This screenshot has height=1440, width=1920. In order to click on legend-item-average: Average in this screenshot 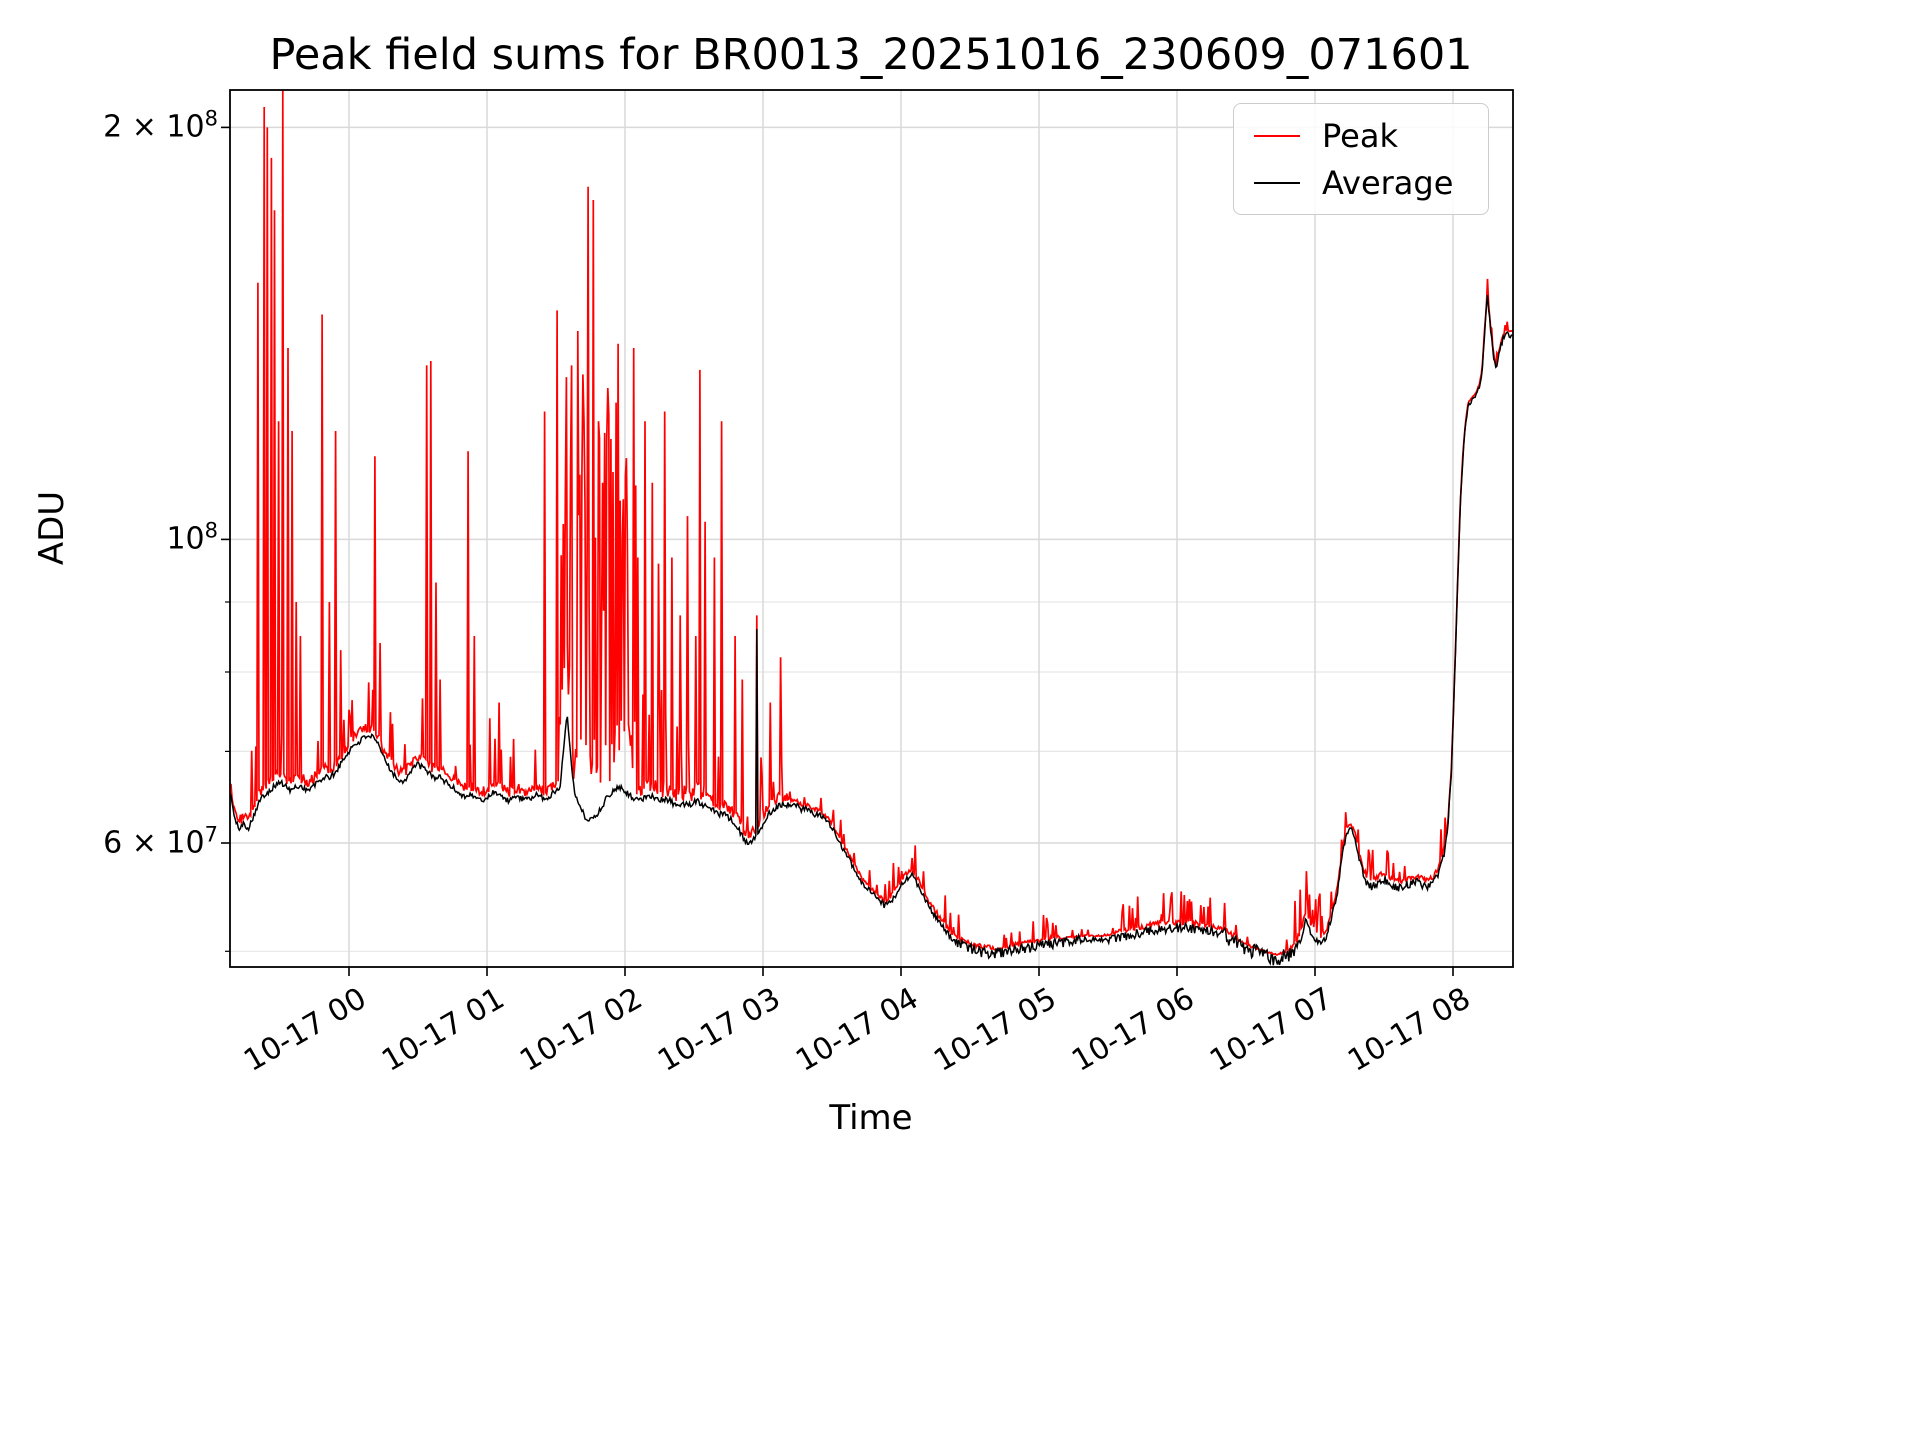, I will do `click(1361, 183)`.